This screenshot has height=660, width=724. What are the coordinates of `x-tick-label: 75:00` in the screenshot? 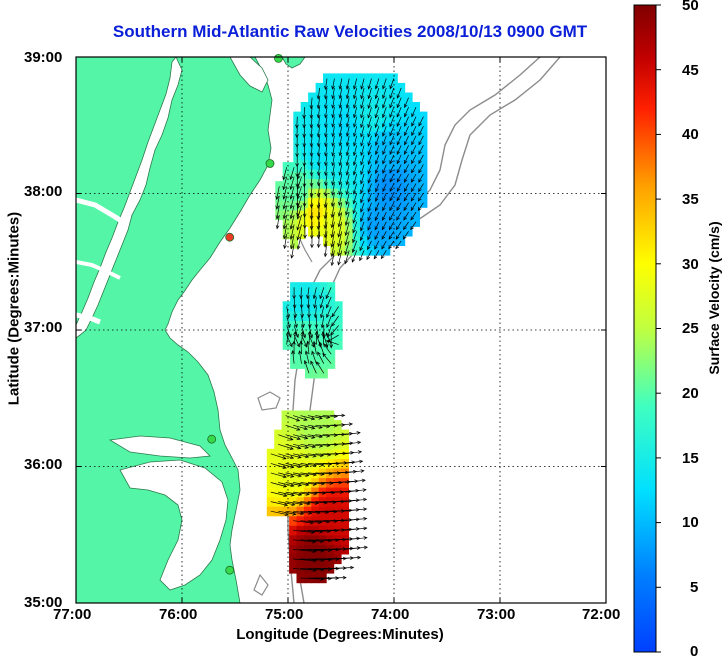 It's located at (284, 614).